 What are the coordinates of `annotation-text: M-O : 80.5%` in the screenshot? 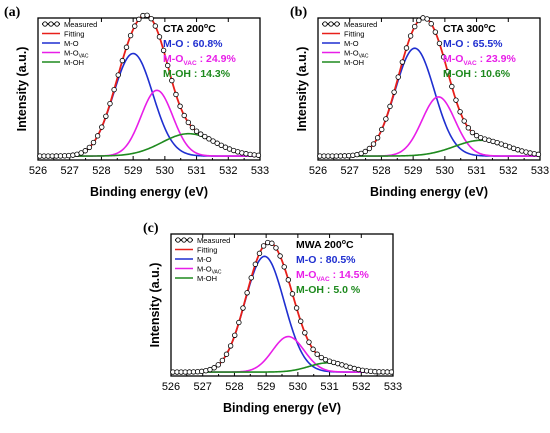 It's located at (326, 260).